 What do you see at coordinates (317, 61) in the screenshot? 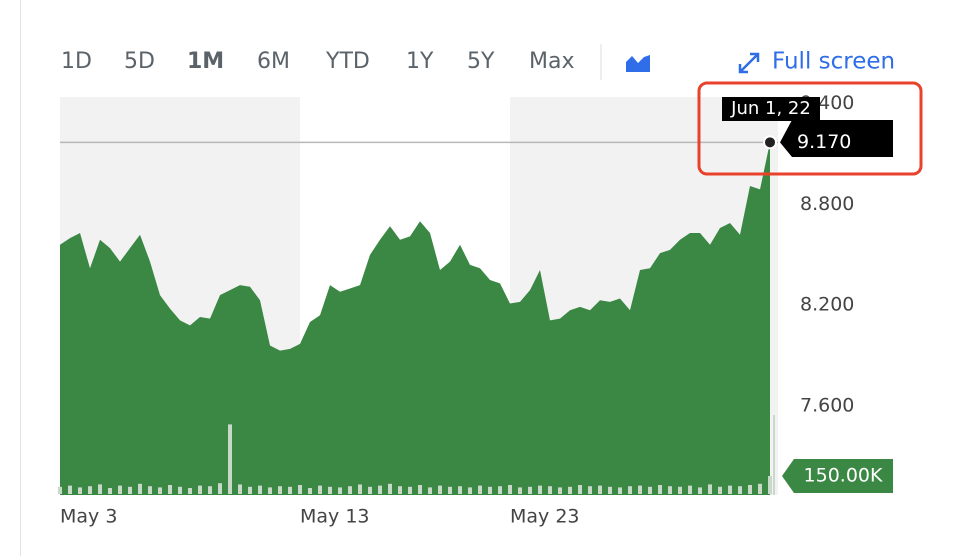
I see `toolbar: 1D 5D 1M 6M YTD 1Y 5Y Max` at bounding box center [317, 61].